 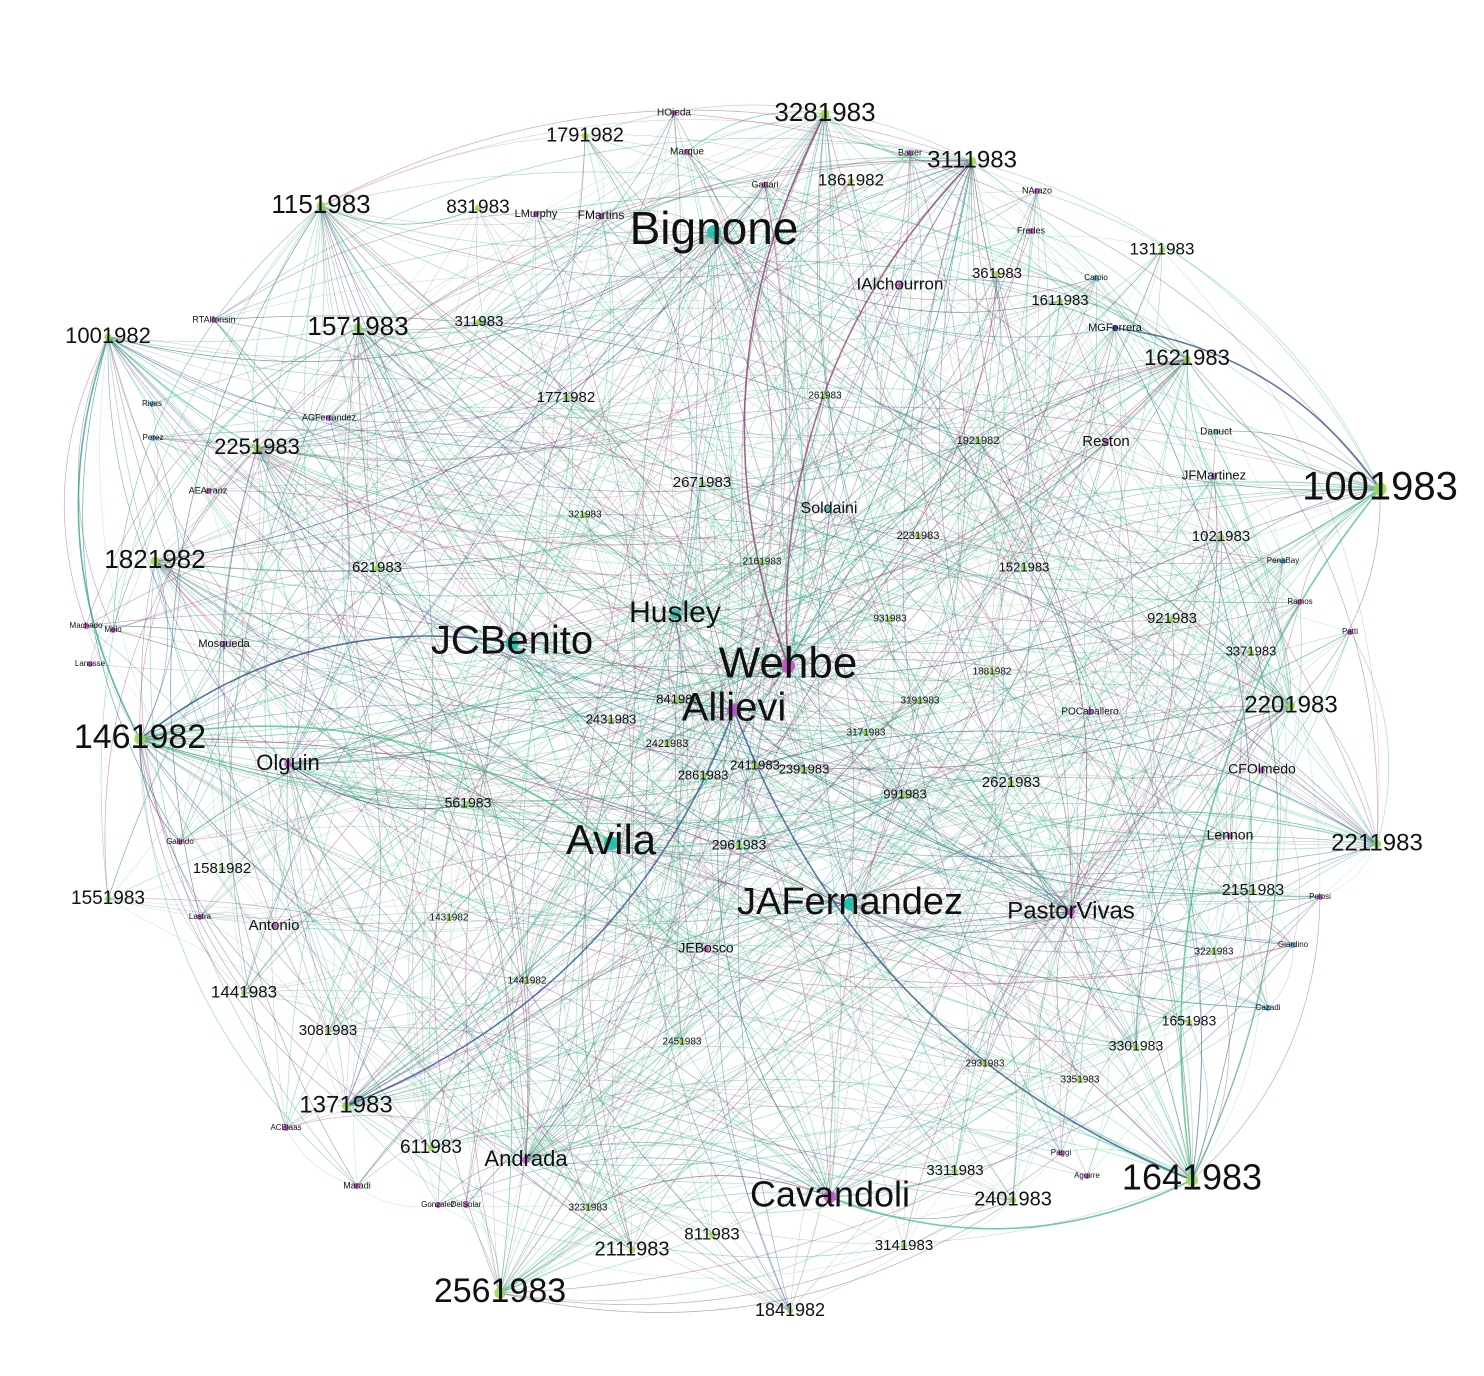 What do you see at coordinates (108, 335) in the screenshot?
I see `node-label: 1001982` at bounding box center [108, 335].